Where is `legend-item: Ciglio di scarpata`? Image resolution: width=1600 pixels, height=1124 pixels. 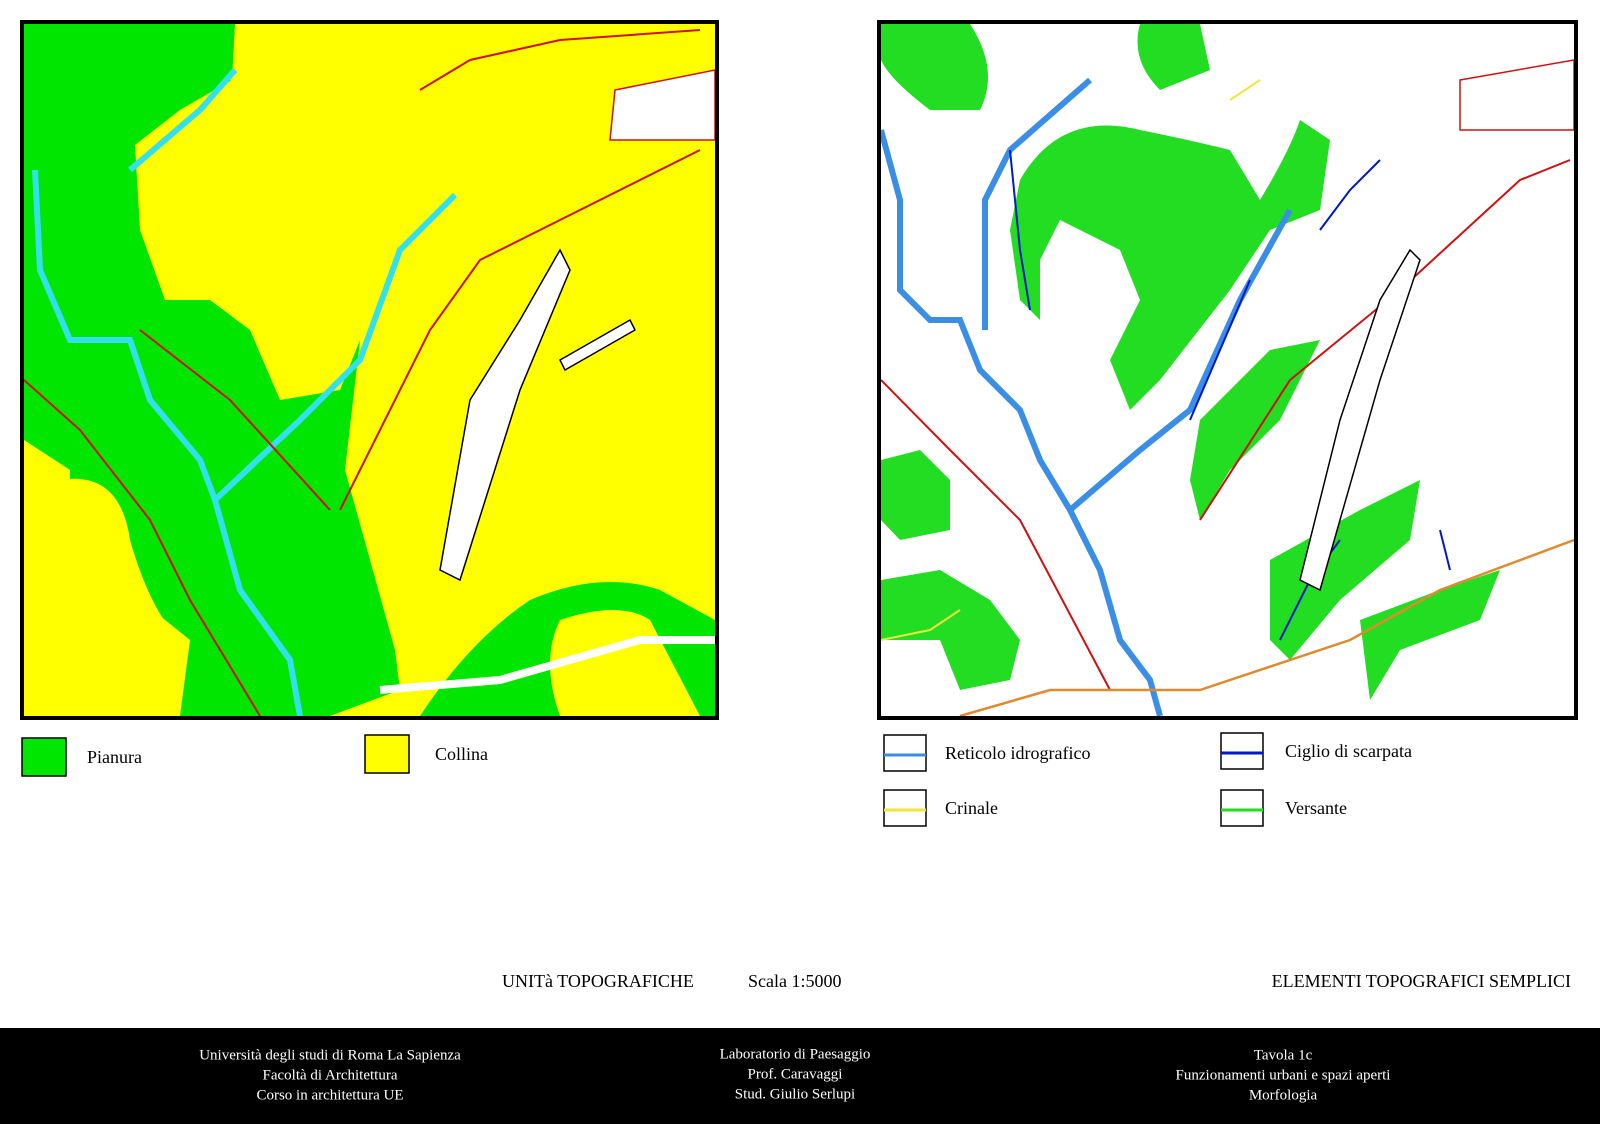
legend-item: Ciglio di scarpata is located at coordinates (1316, 751).